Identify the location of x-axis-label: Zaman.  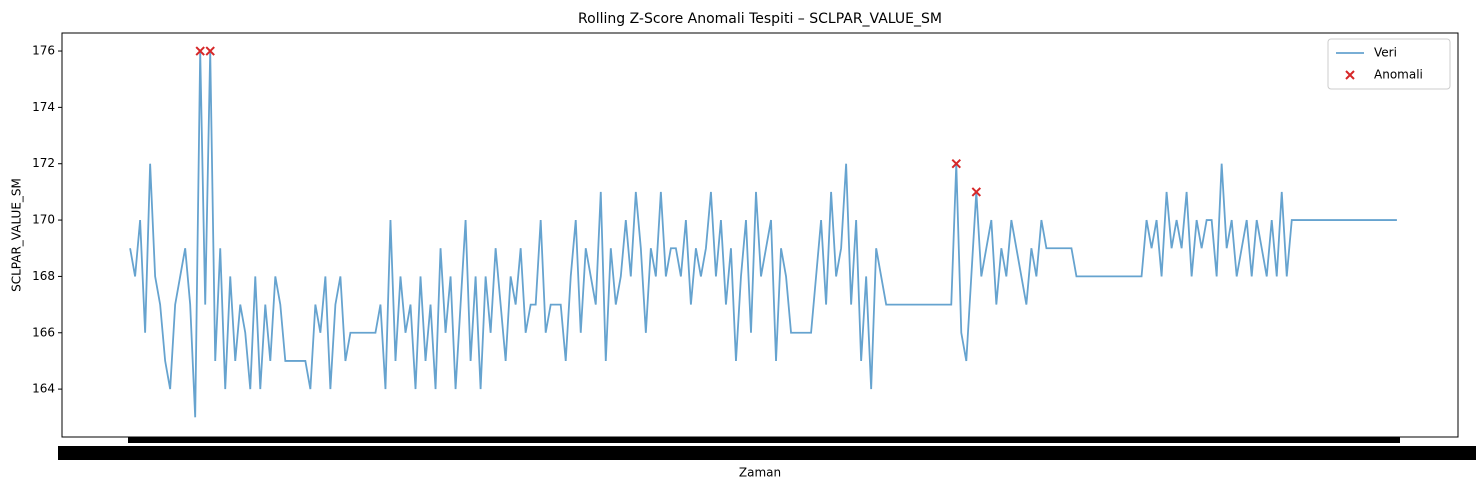
(760, 473).